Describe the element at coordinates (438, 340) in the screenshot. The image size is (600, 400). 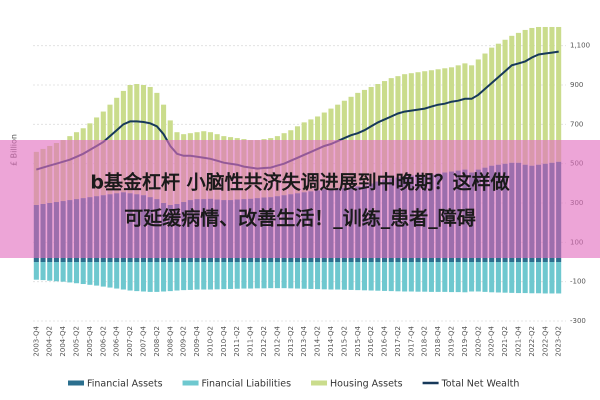
I see `x-tick-label: 2018-Q4` at that location.